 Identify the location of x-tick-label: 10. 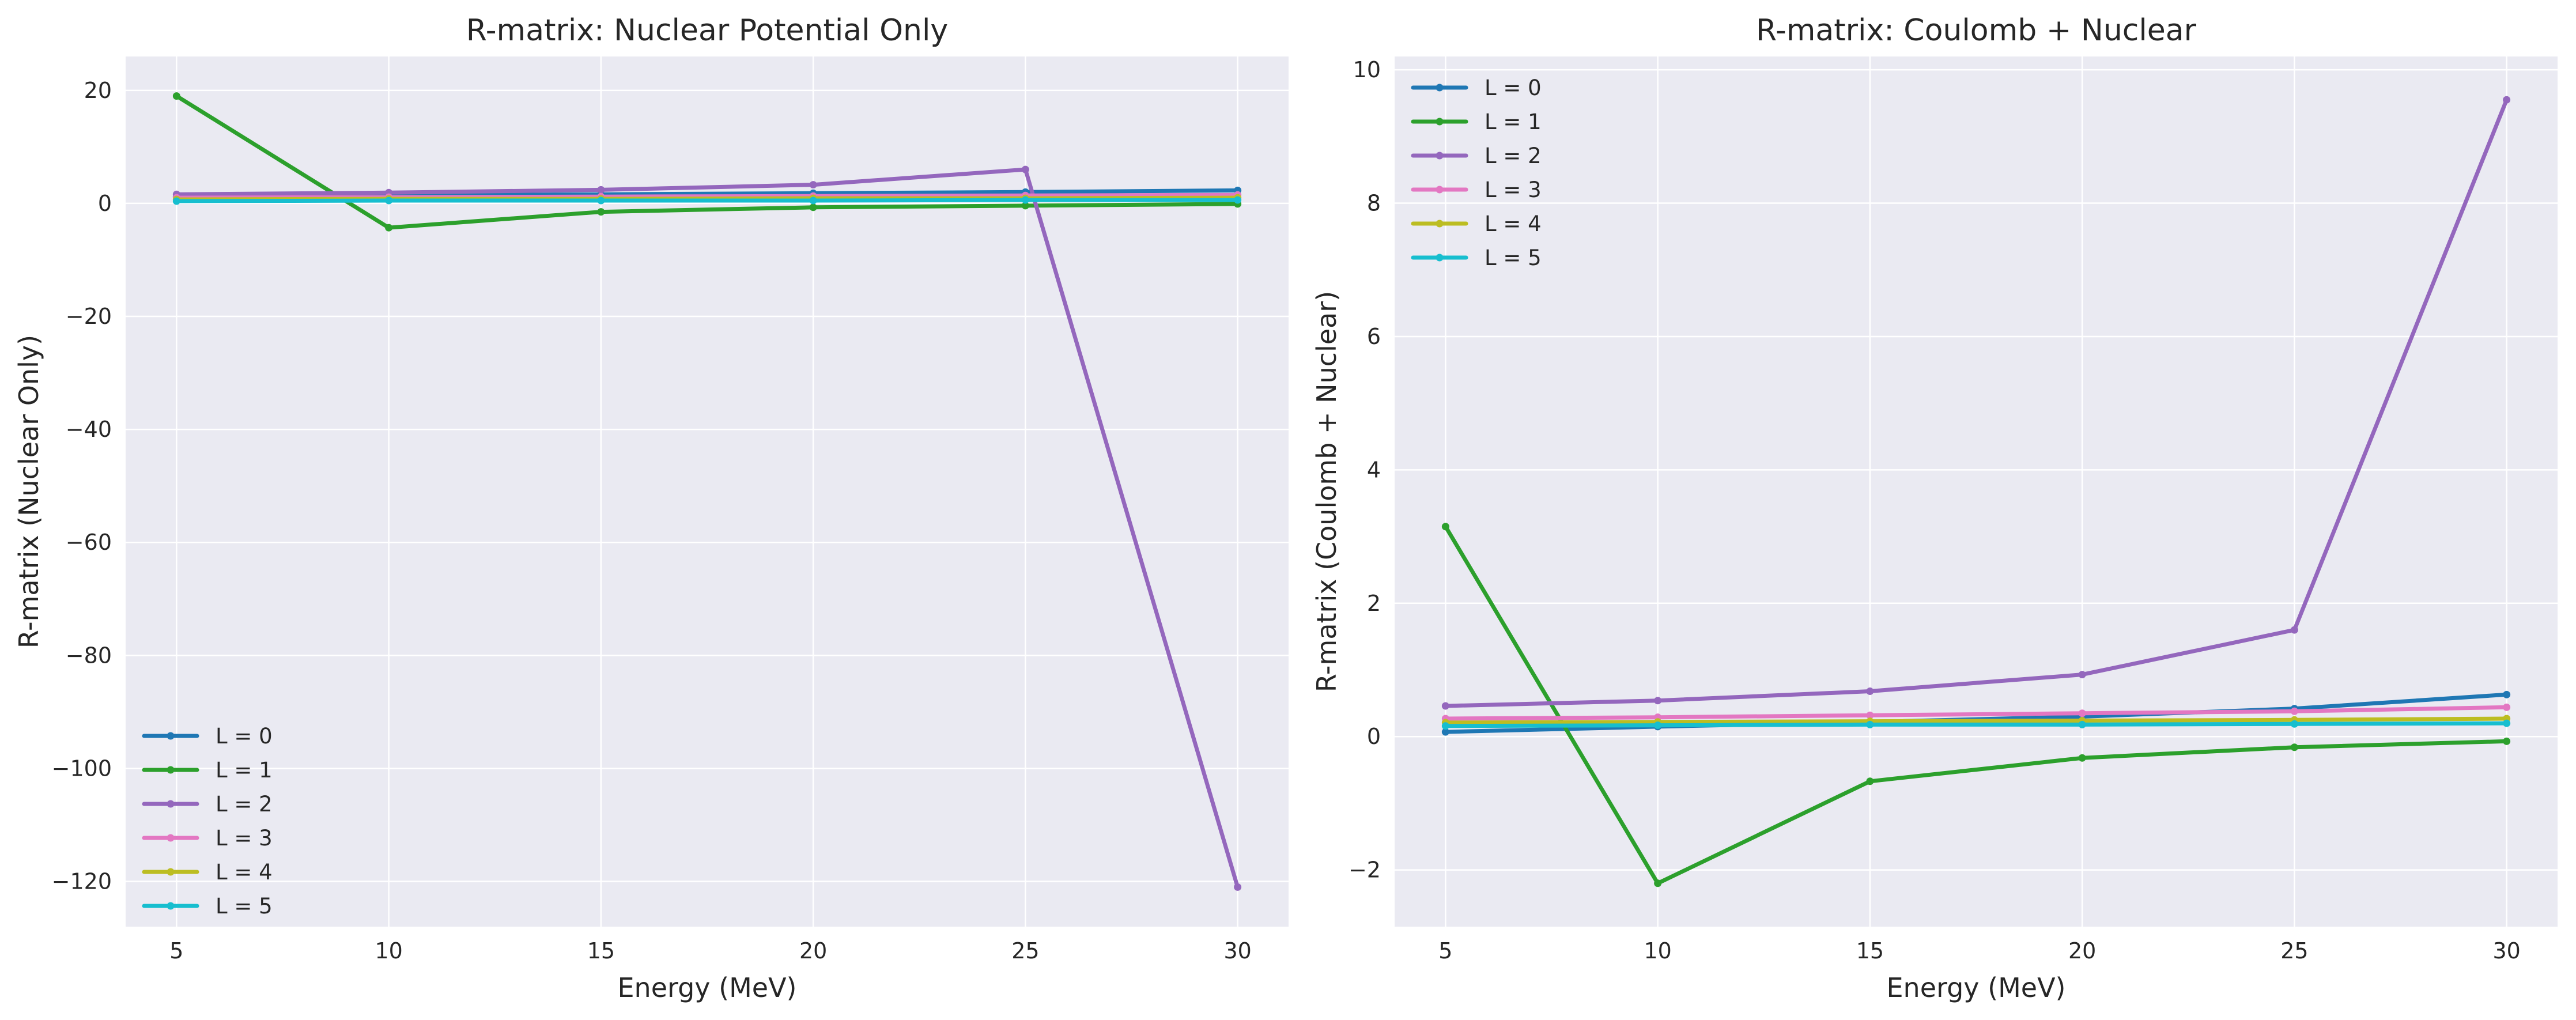
(1657, 951).